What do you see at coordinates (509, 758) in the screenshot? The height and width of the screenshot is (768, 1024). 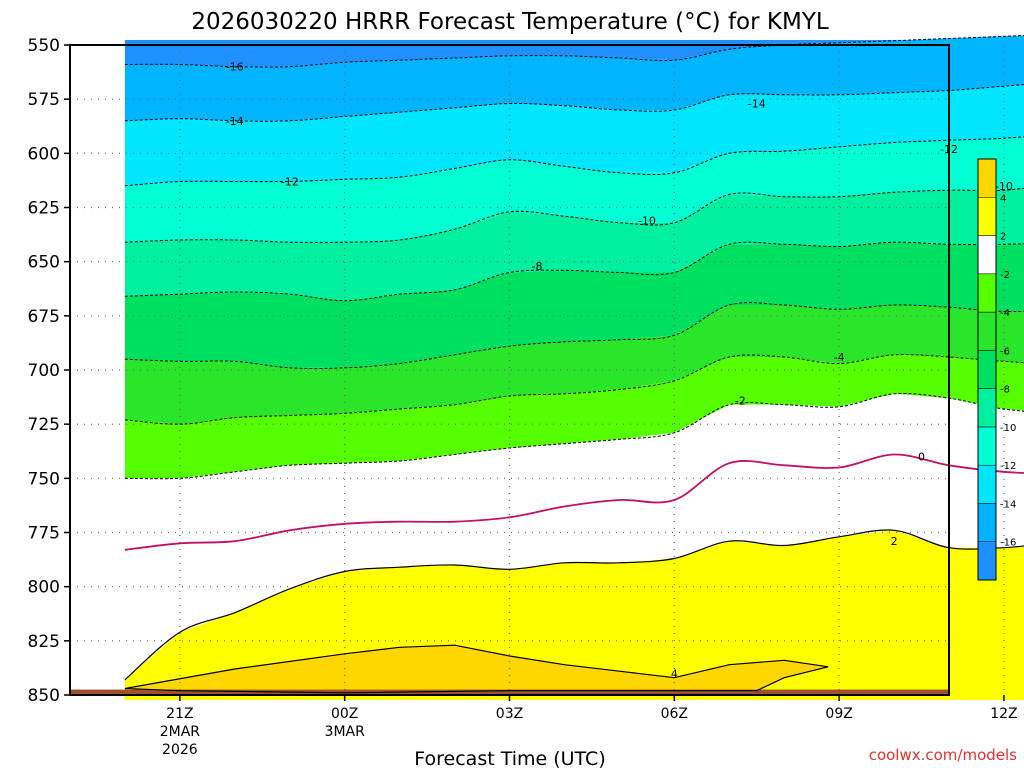 I see `x-axis-label: Forecast Time (UTC)` at bounding box center [509, 758].